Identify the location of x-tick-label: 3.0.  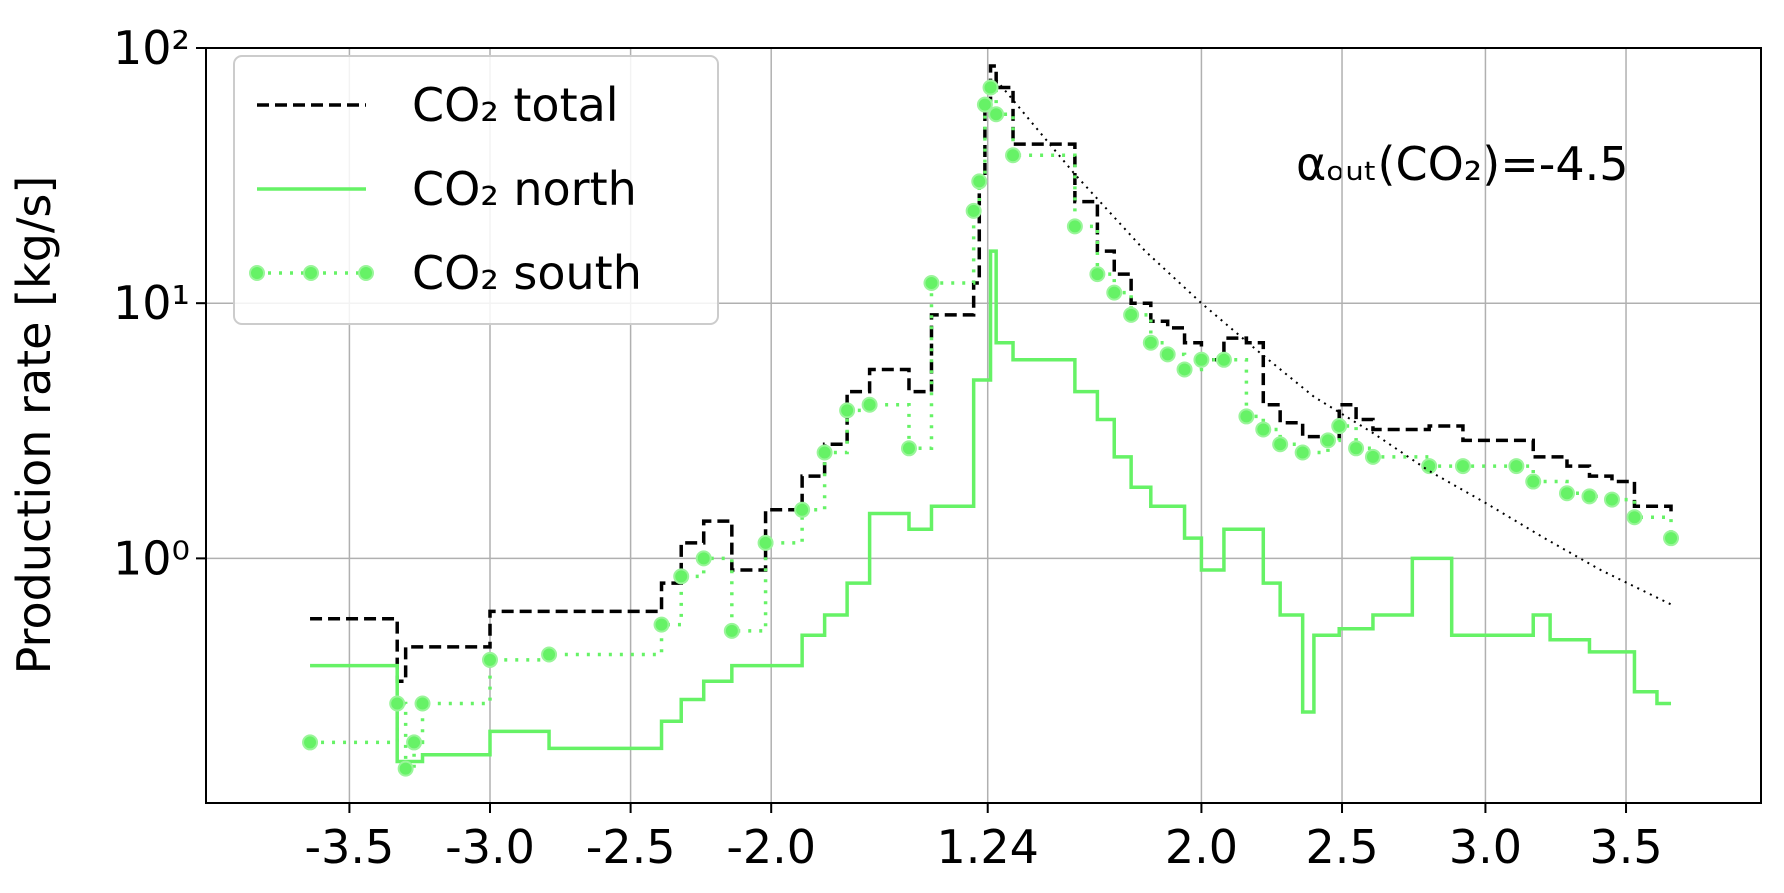
(1485, 847).